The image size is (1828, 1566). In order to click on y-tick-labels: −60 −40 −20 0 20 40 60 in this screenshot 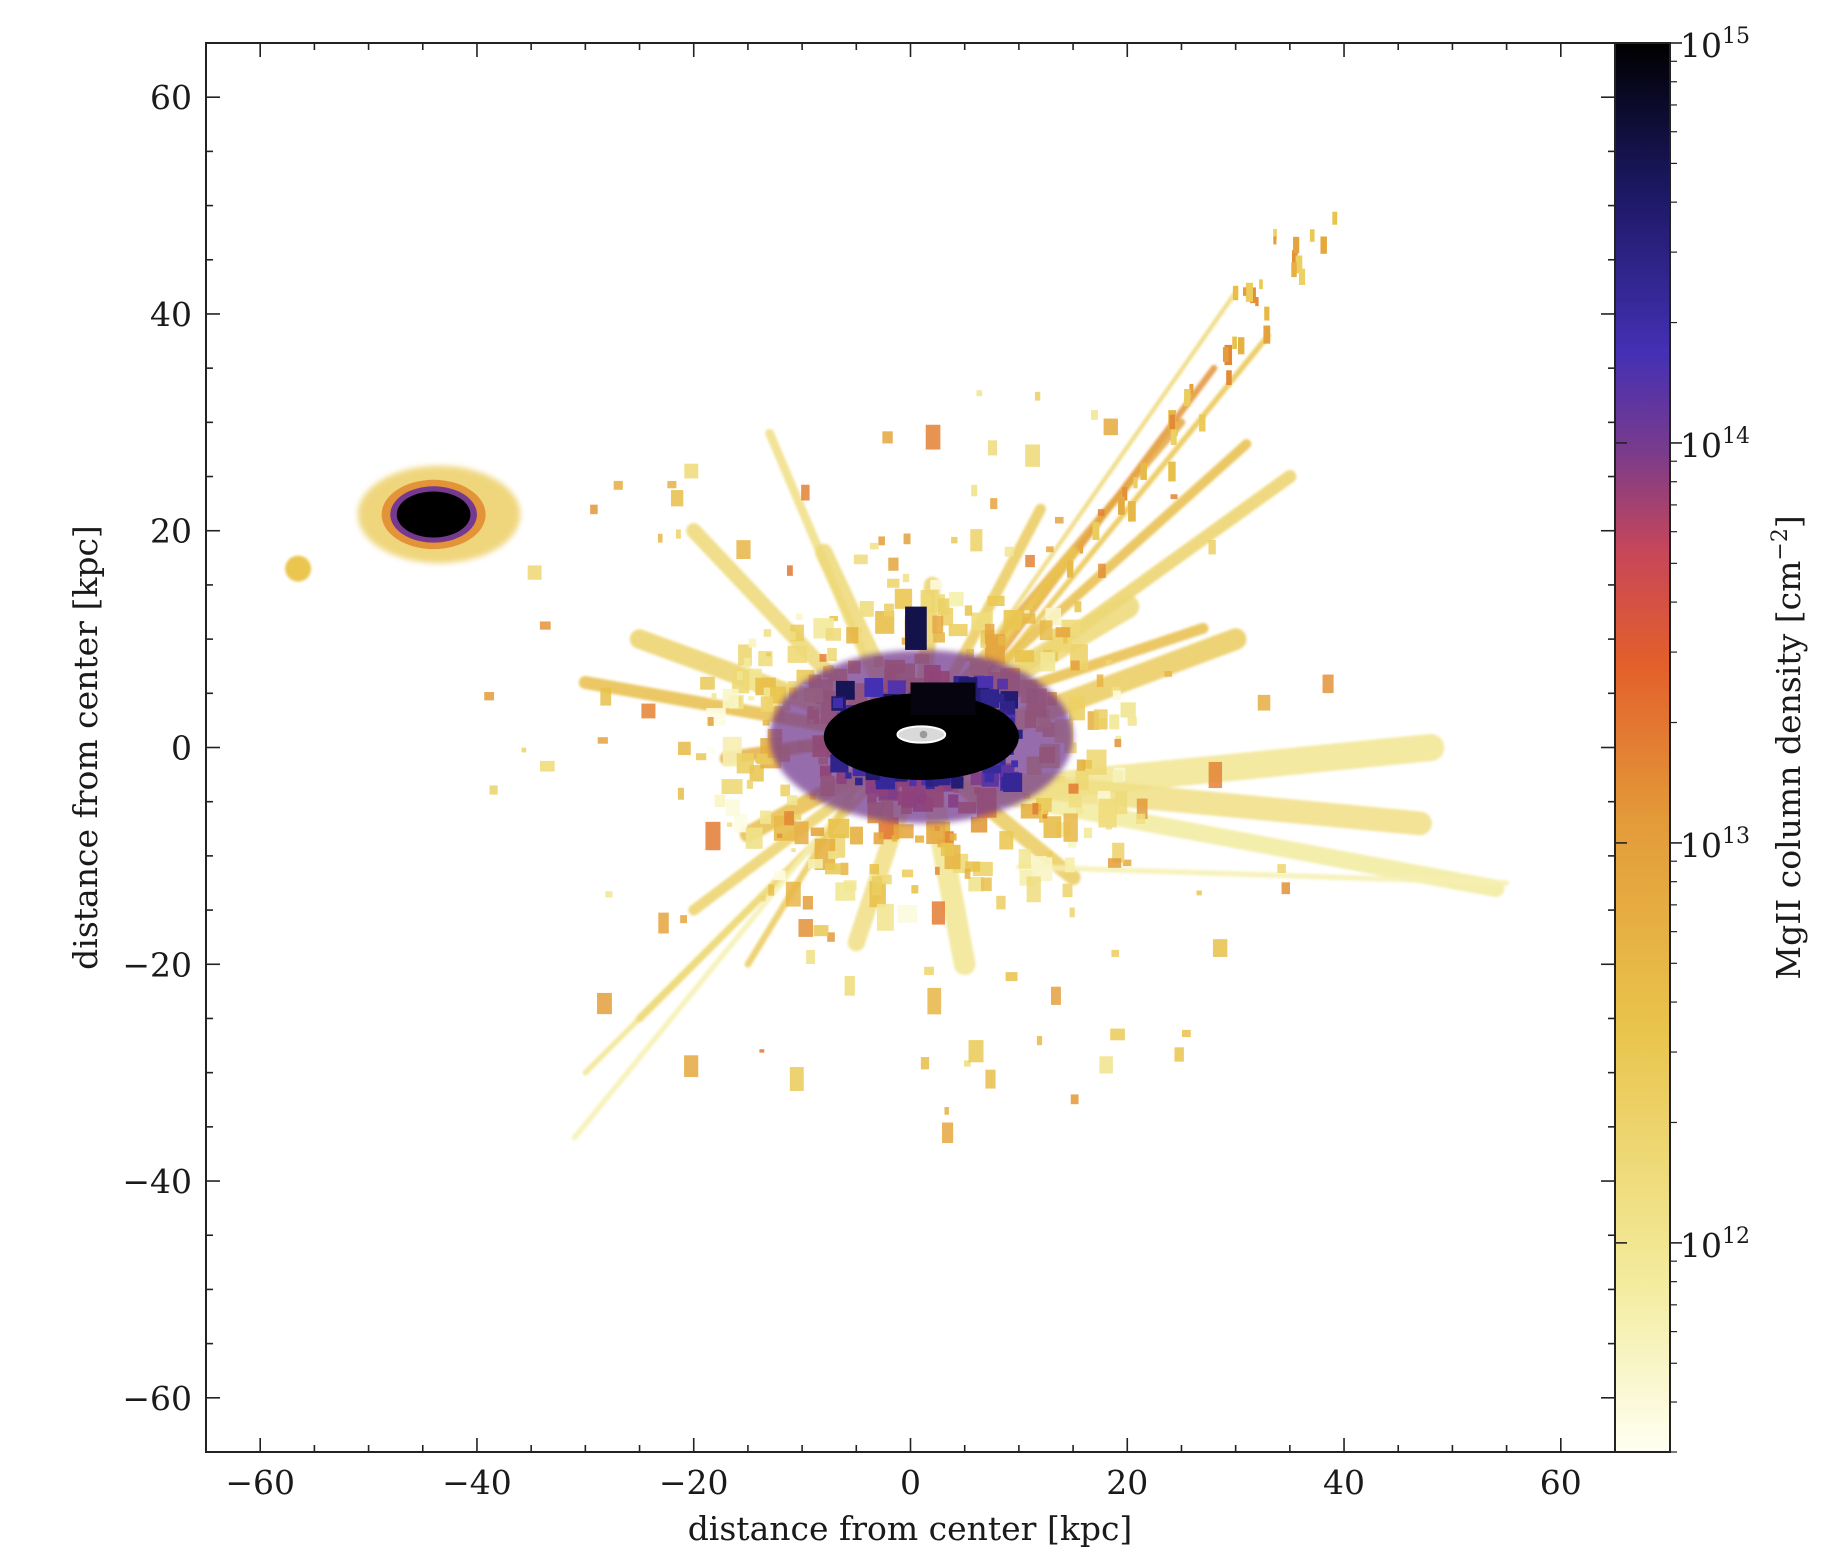, I will do `click(157, 748)`.